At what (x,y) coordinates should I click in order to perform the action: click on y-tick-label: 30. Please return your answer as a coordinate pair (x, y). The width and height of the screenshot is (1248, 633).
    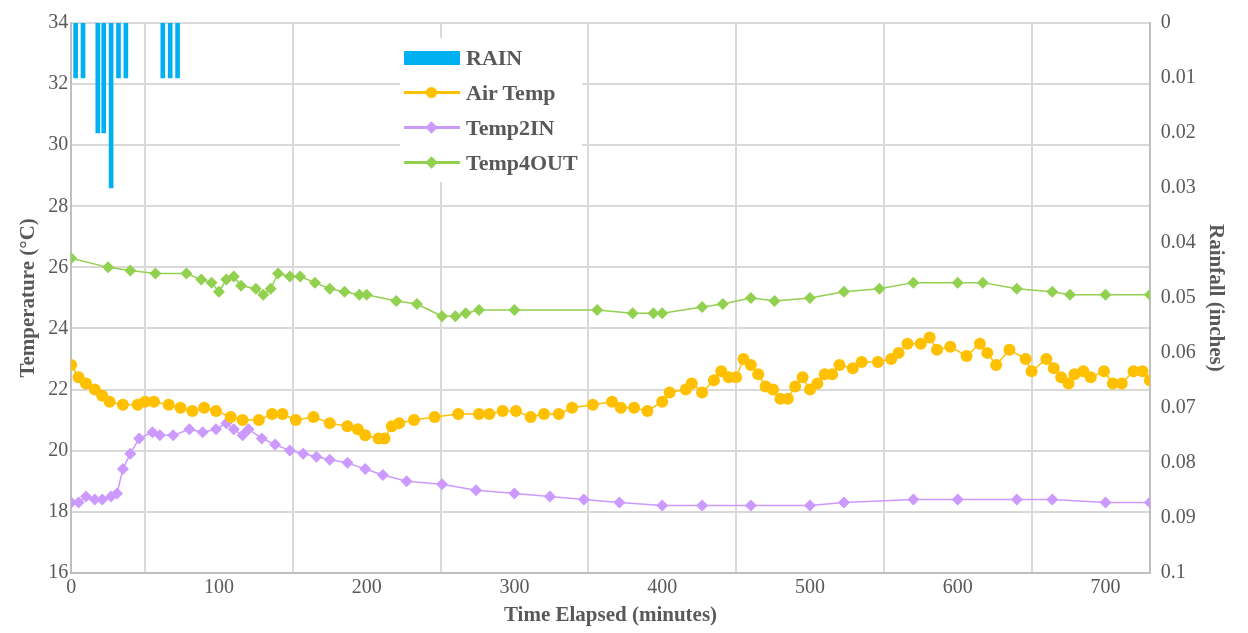
    Looking at the image, I should click on (58, 143).